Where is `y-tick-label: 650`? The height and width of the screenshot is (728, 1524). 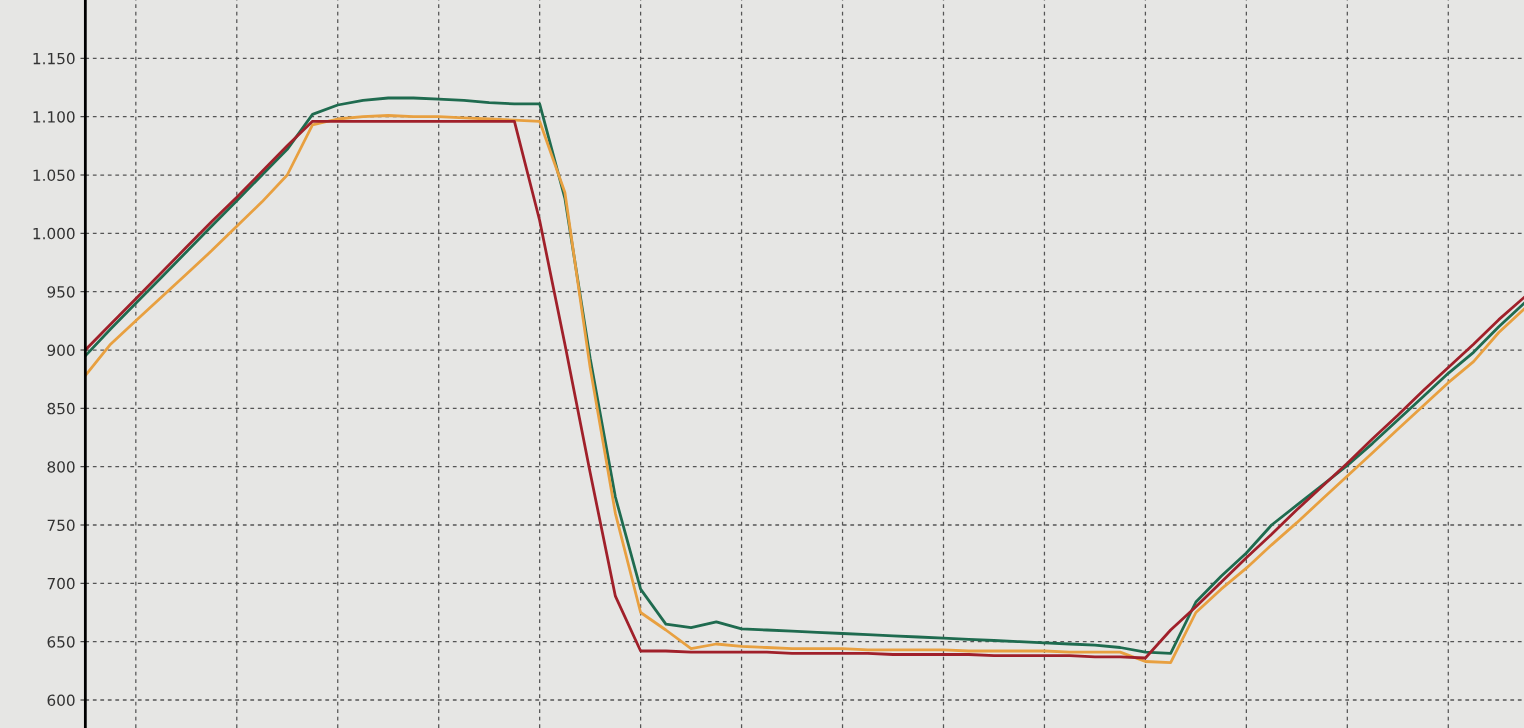 y-tick-label: 650 is located at coordinates (61, 642).